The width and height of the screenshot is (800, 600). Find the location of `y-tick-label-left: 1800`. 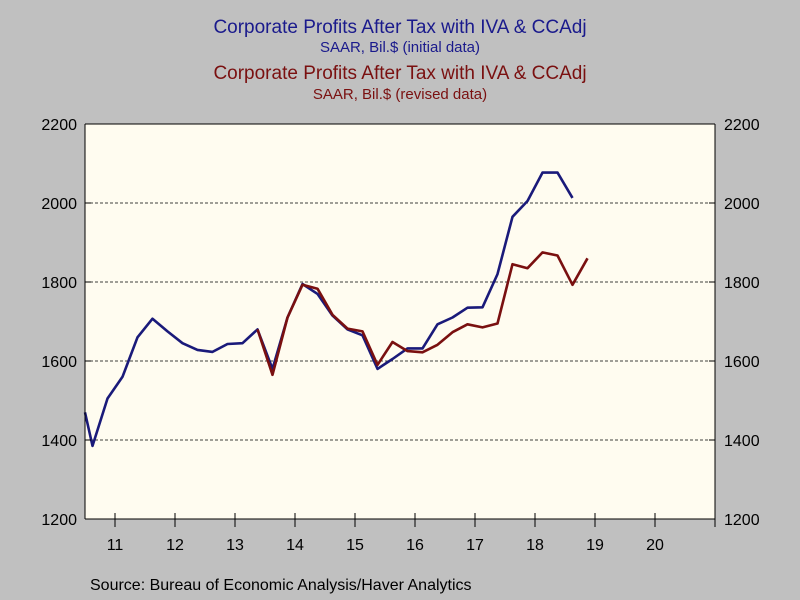

y-tick-label-left: 1800 is located at coordinates (59, 283).